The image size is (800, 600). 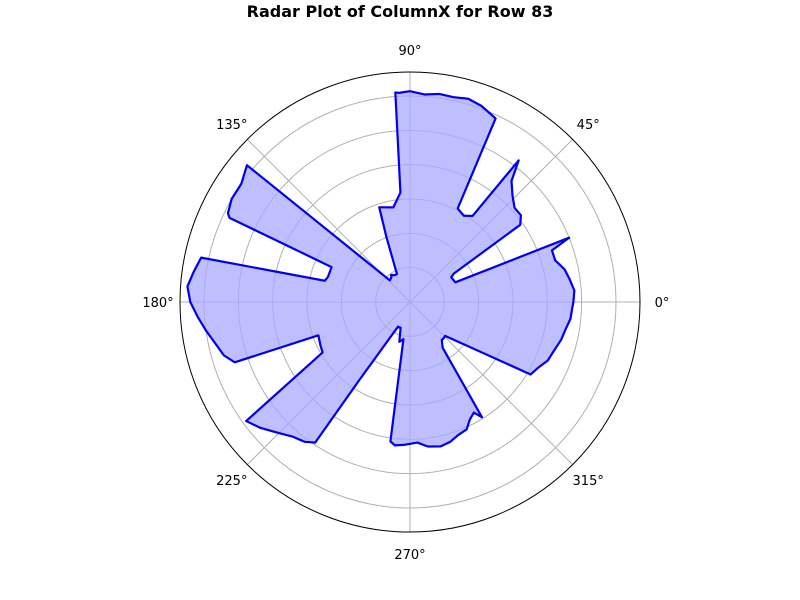 I want to click on angle-tick-label-5: 225°, so click(x=231, y=481).